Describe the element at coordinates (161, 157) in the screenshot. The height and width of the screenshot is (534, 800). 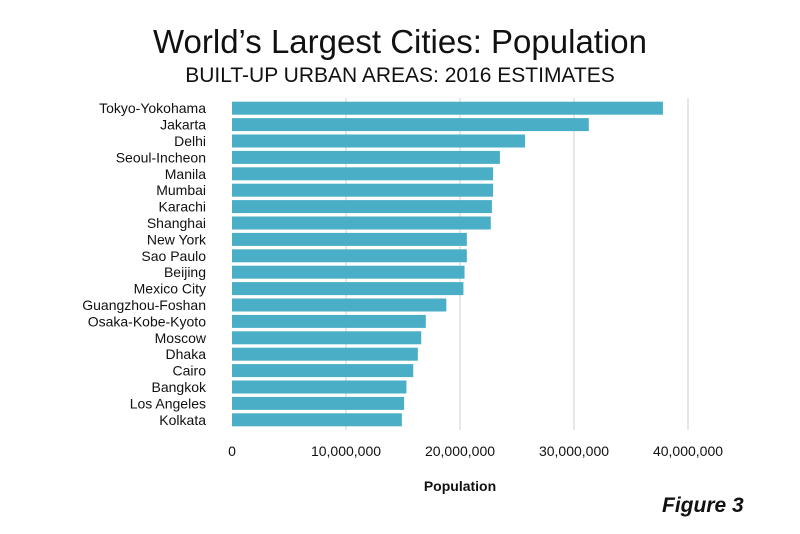
I see `category-label: Seoul-Incheon` at that location.